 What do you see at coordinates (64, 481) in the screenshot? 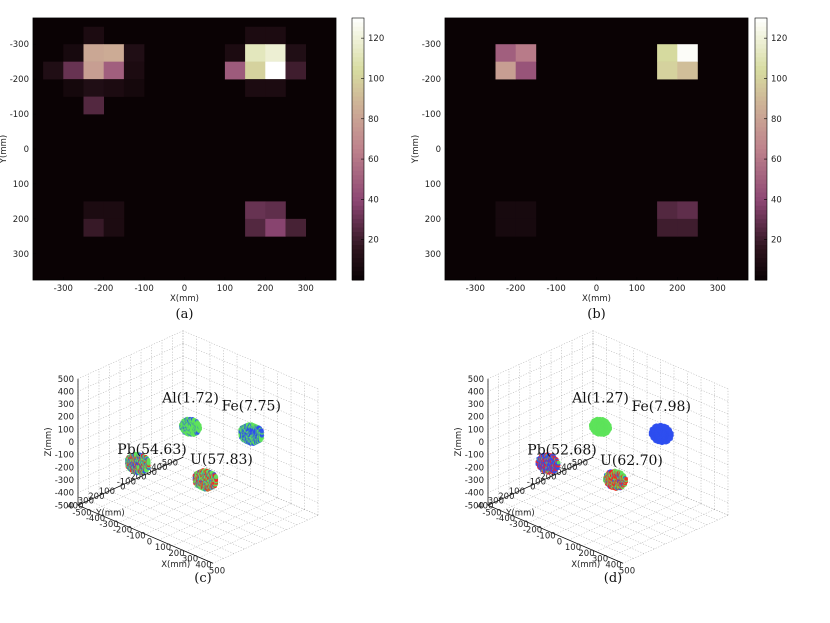
I see `z-tick-label: -300` at bounding box center [64, 481].